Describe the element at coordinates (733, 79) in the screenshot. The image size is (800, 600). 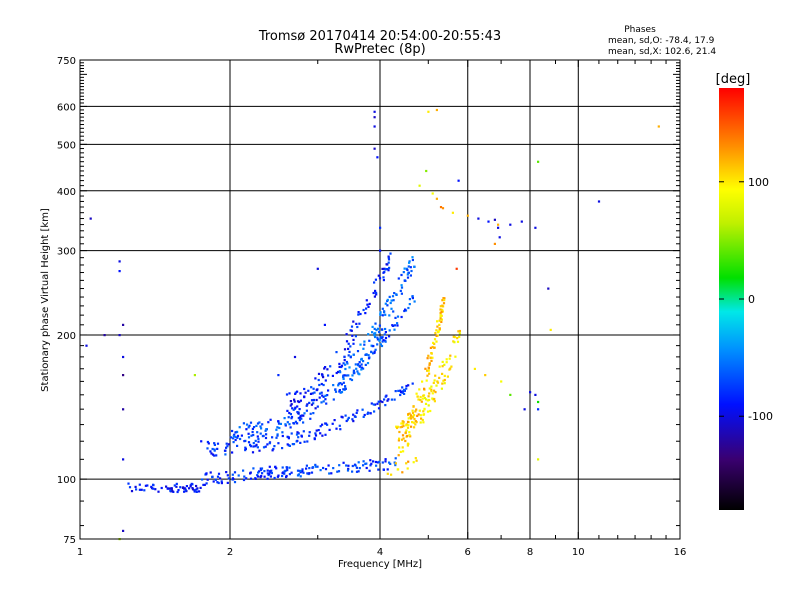
I see `colorbar-unit-label: [deg]` at that location.